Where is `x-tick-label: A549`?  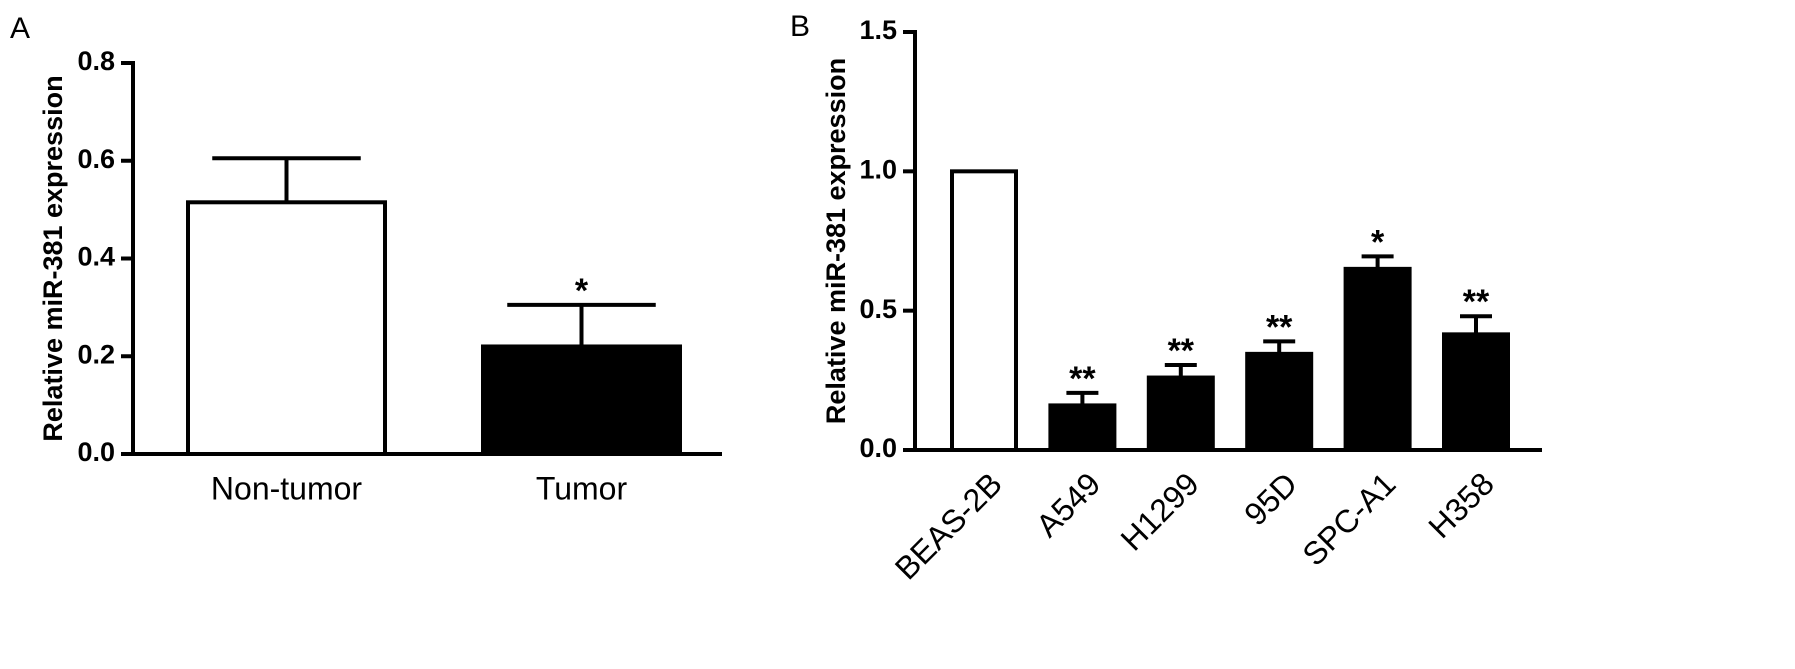 x-tick-label: A549 is located at coordinates (1068, 504).